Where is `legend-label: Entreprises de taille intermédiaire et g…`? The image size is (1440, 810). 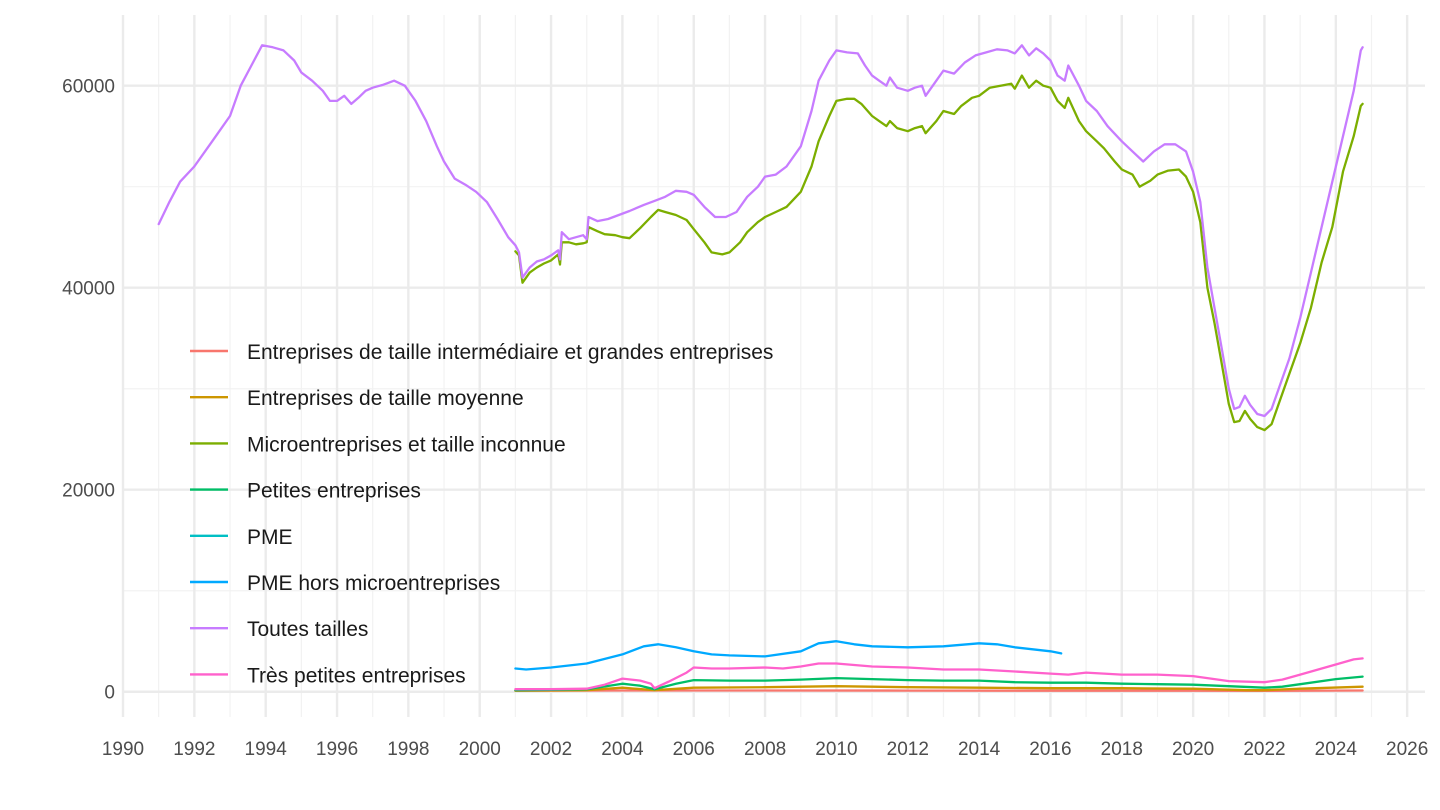
legend-label: Entreprises de taille intermédiaire et g… is located at coordinates (510, 352).